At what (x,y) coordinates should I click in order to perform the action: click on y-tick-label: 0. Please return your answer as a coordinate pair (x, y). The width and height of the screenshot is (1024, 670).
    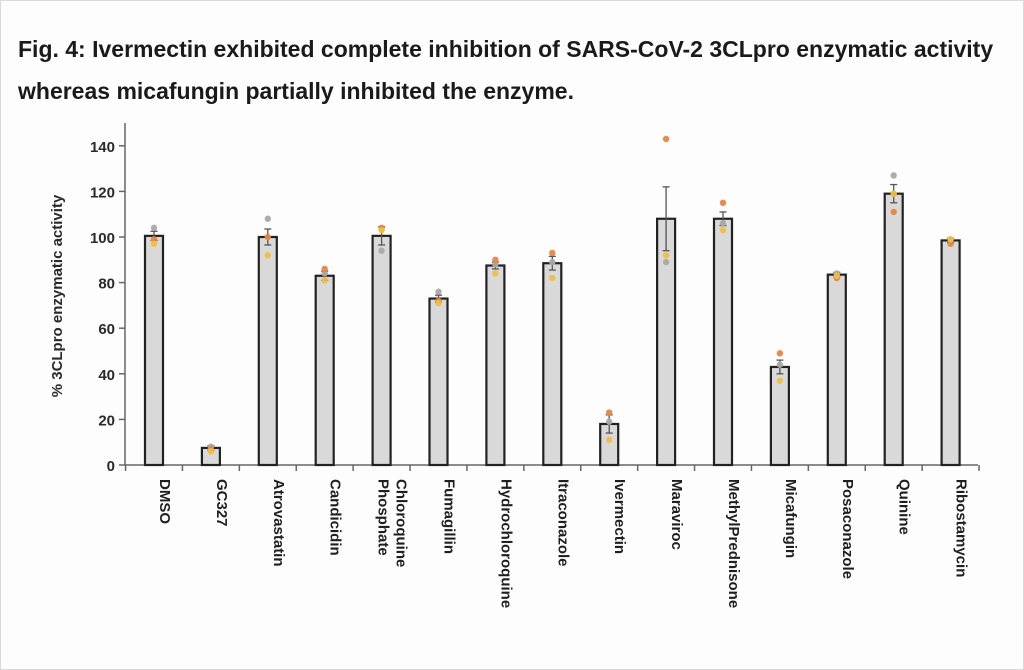
    Looking at the image, I should click on (111, 466).